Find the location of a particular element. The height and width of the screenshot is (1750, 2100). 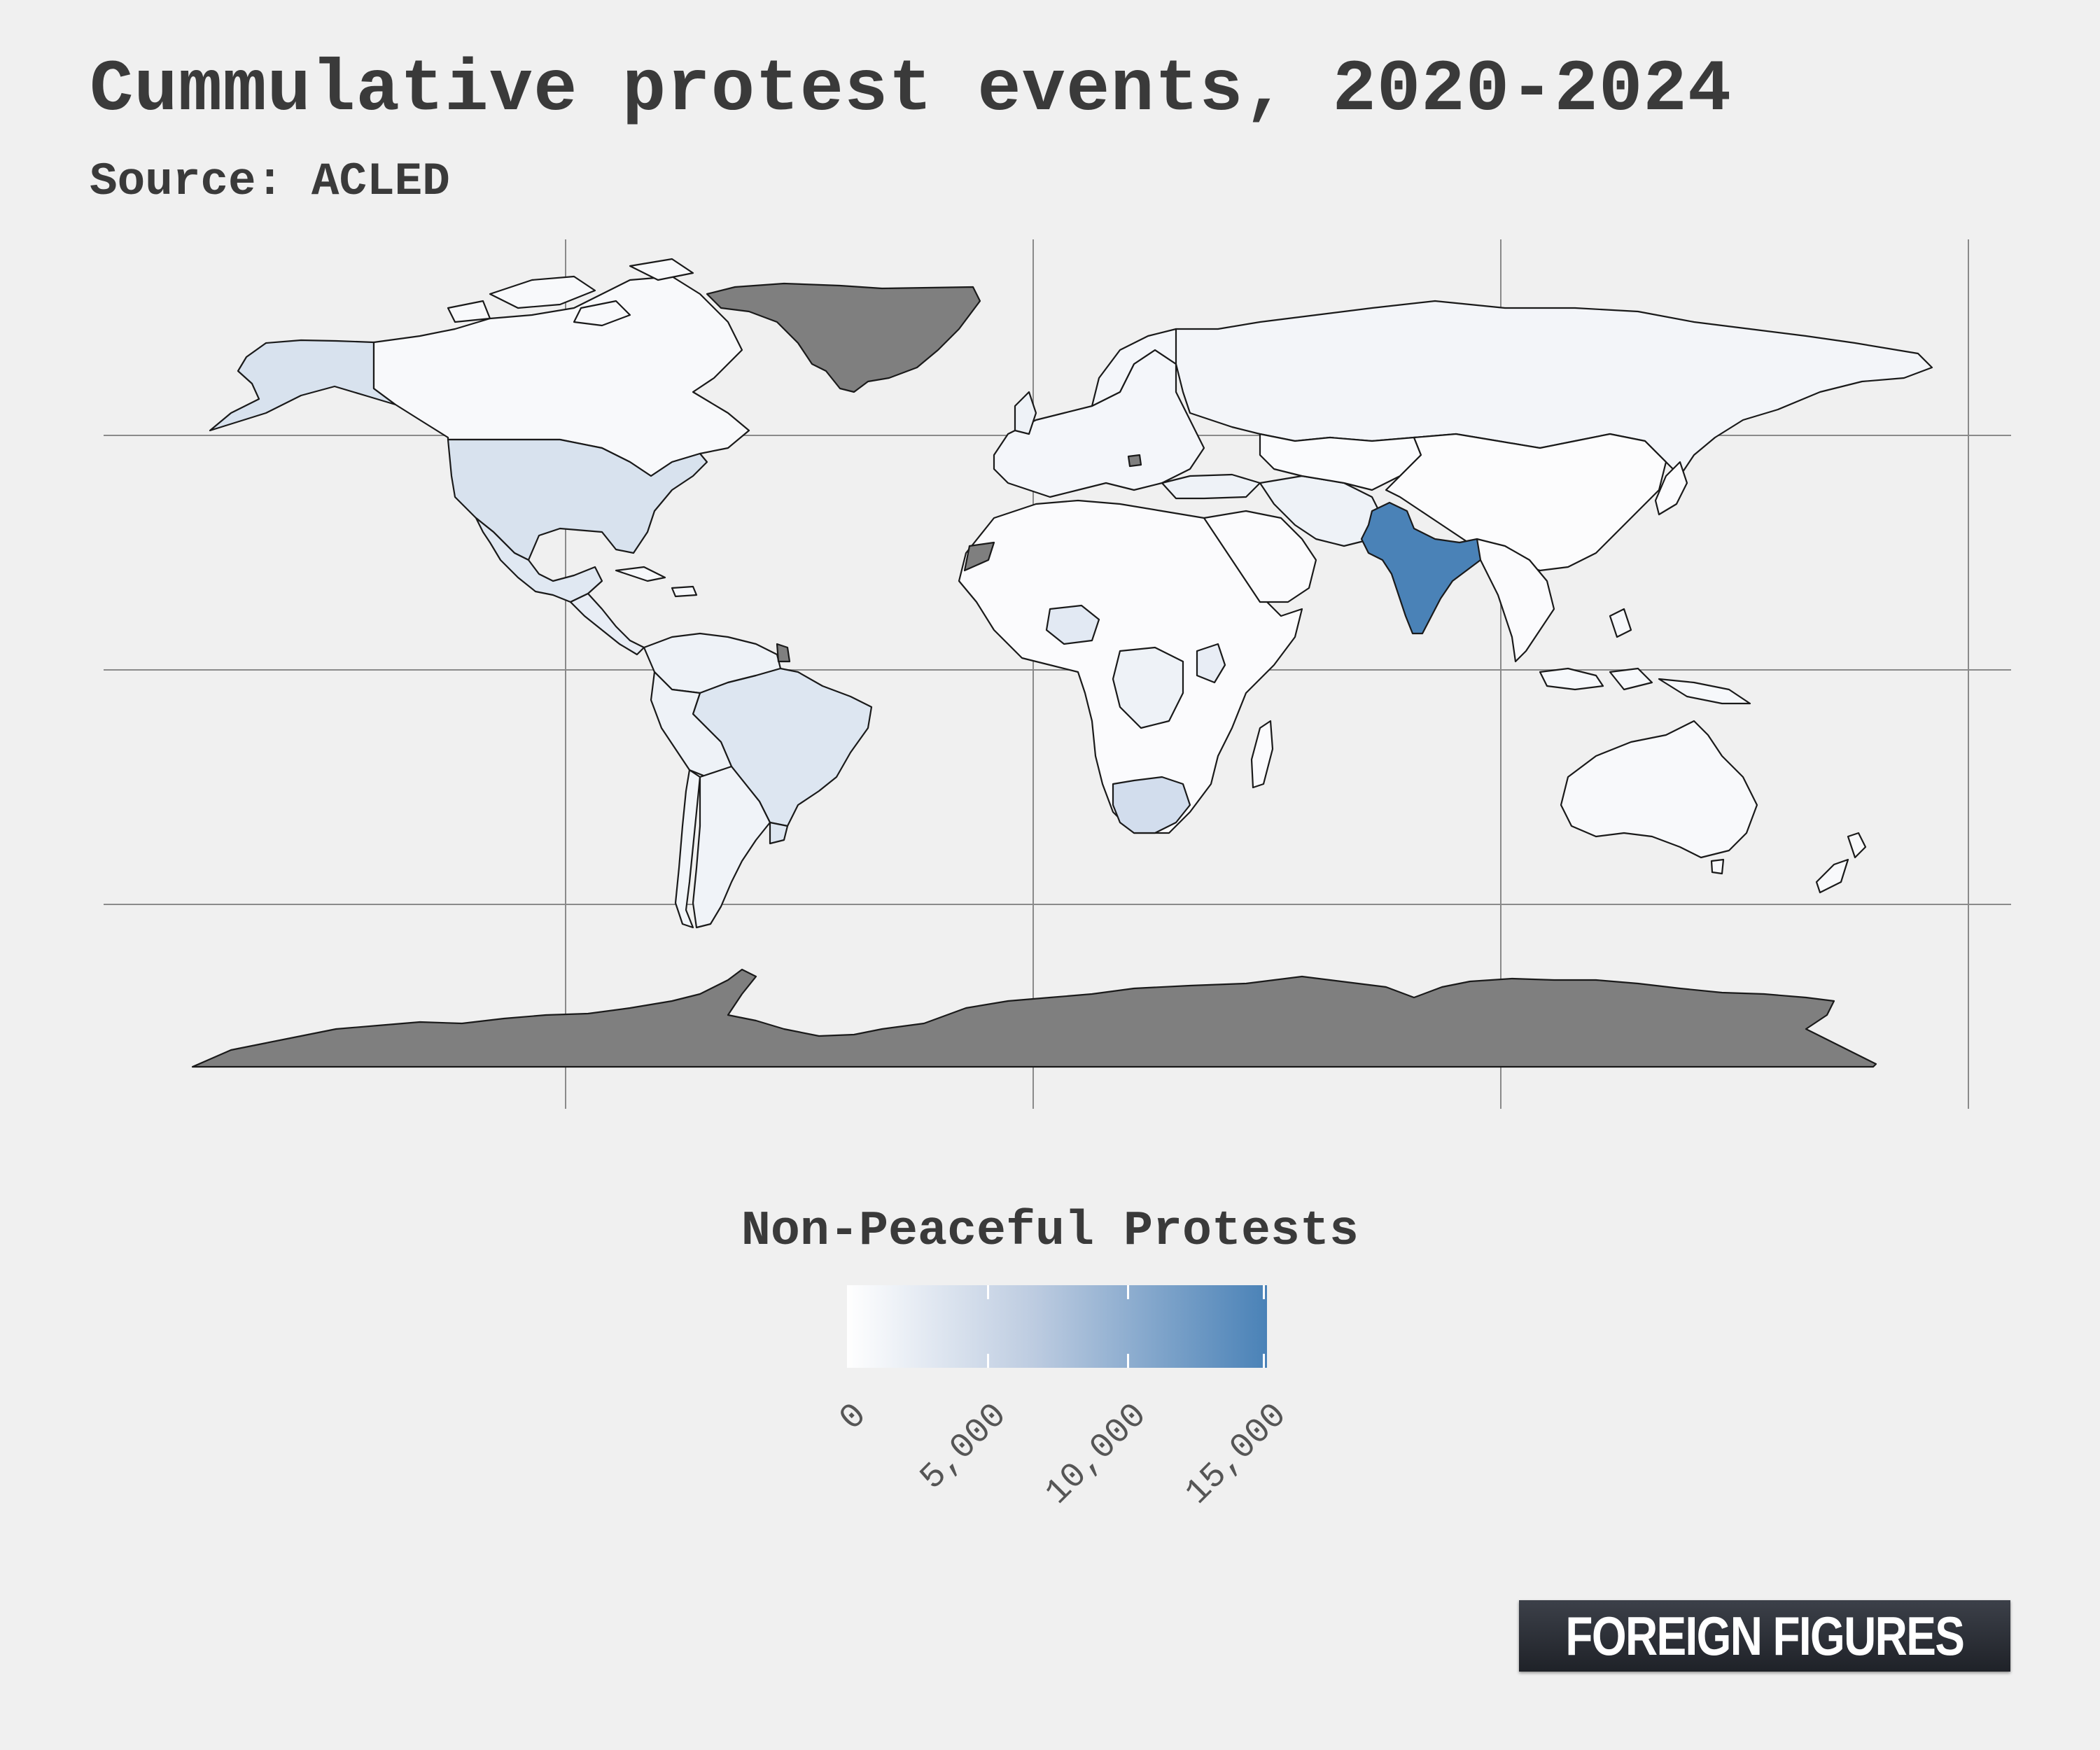

region-central-america is located at coordinates (607, 624).